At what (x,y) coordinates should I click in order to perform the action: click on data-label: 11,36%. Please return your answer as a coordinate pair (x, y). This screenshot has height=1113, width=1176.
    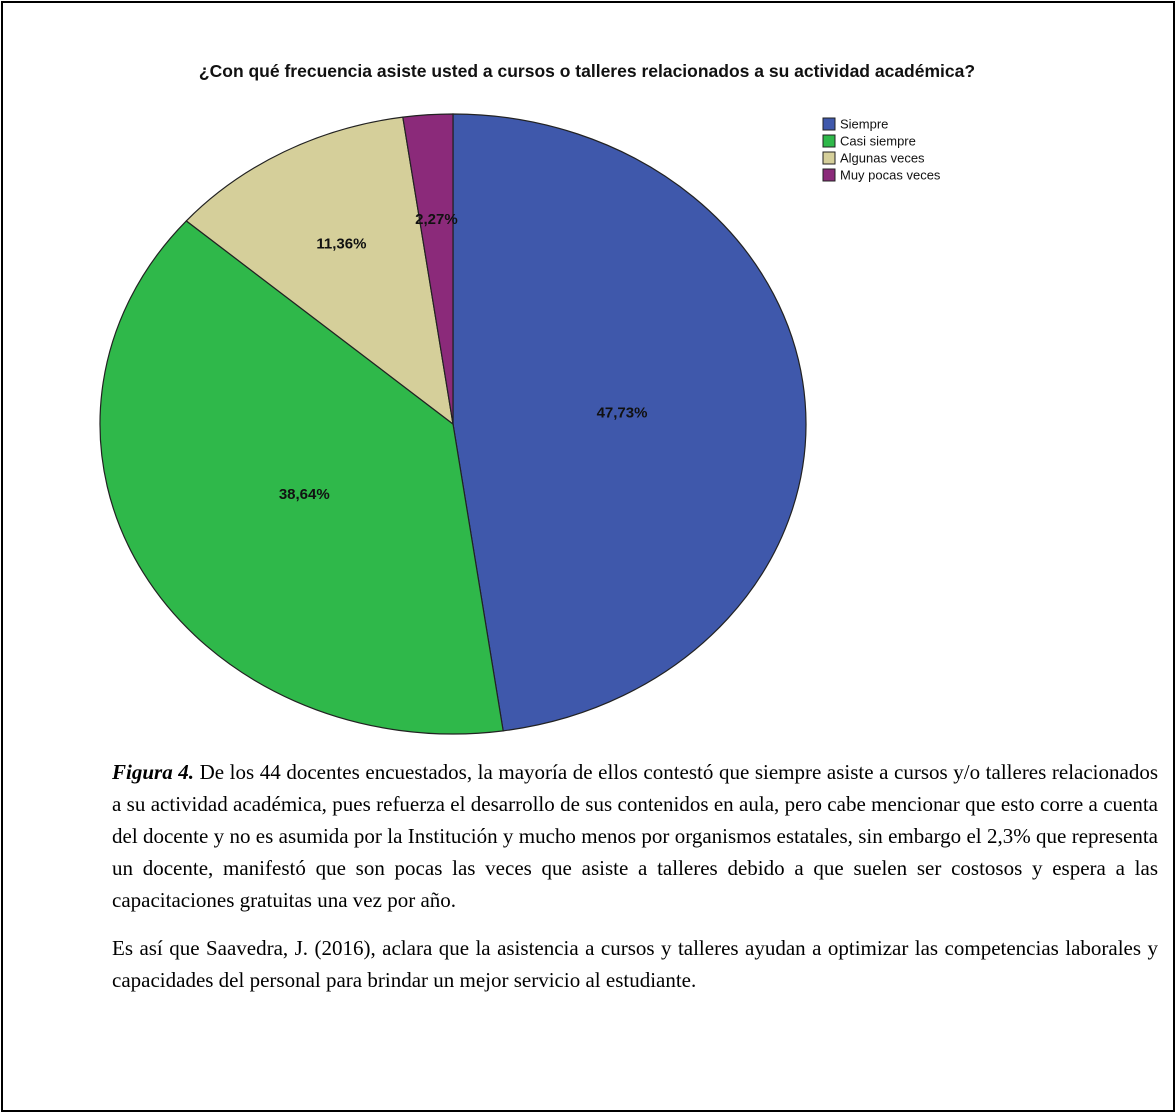
    Looking at the image, I should click on (341, 243).